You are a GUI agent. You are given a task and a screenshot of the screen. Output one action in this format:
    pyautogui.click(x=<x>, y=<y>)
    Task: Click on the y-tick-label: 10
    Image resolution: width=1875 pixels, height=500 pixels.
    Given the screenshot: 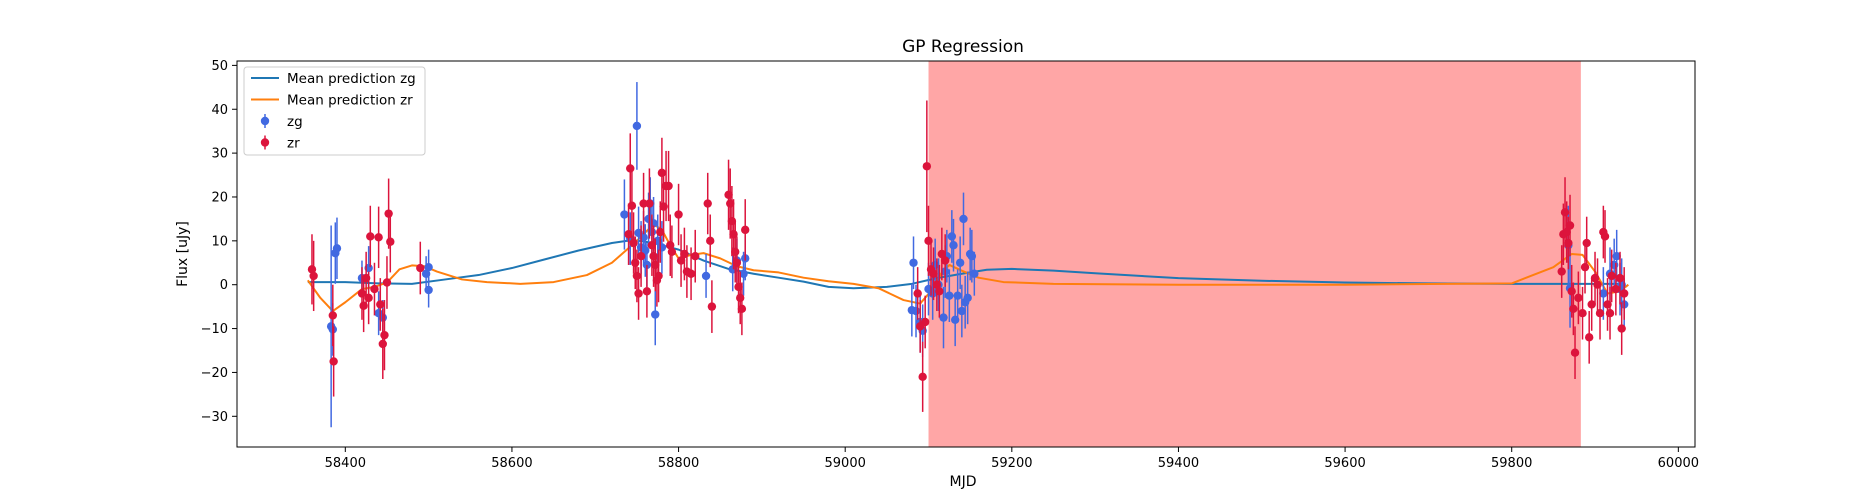 What is the action you would take?
    pyautogui.click(x=219, y=241)
    